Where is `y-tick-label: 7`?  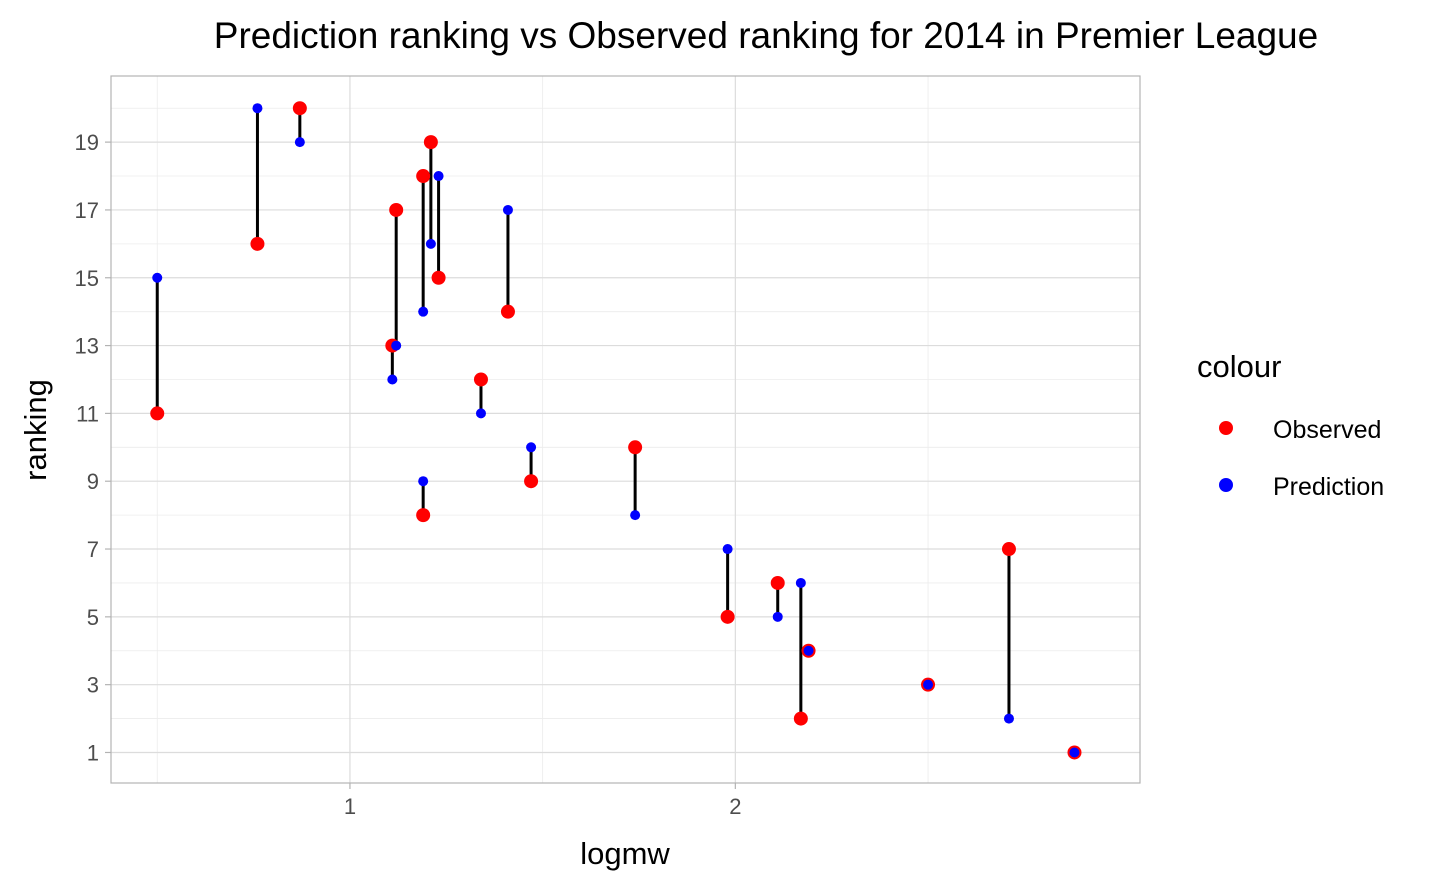
y-tick-label: 7 is located at coordinates (93, 549).